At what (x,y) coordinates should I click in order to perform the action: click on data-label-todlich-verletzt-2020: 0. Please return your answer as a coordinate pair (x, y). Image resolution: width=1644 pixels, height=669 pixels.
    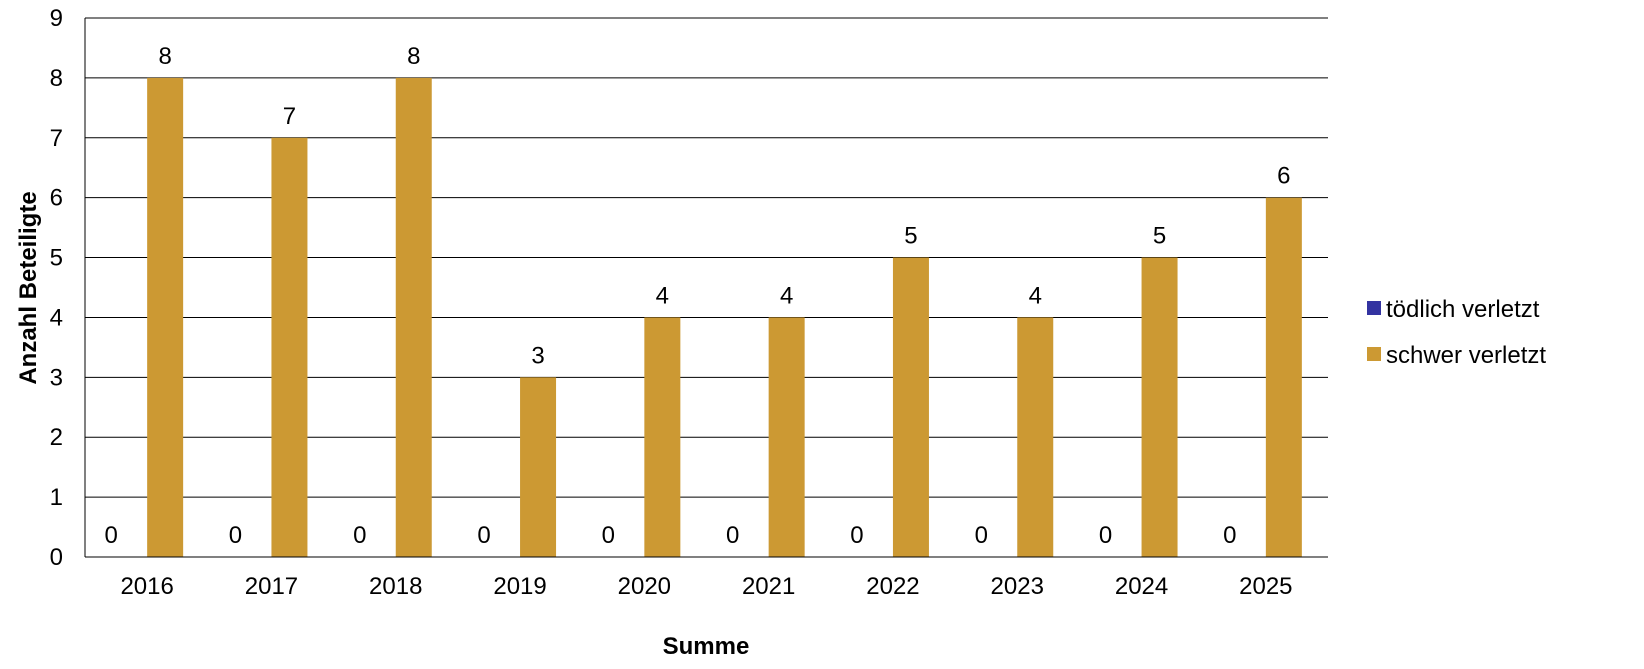
    Looking at the image, I should click on (608, 535).